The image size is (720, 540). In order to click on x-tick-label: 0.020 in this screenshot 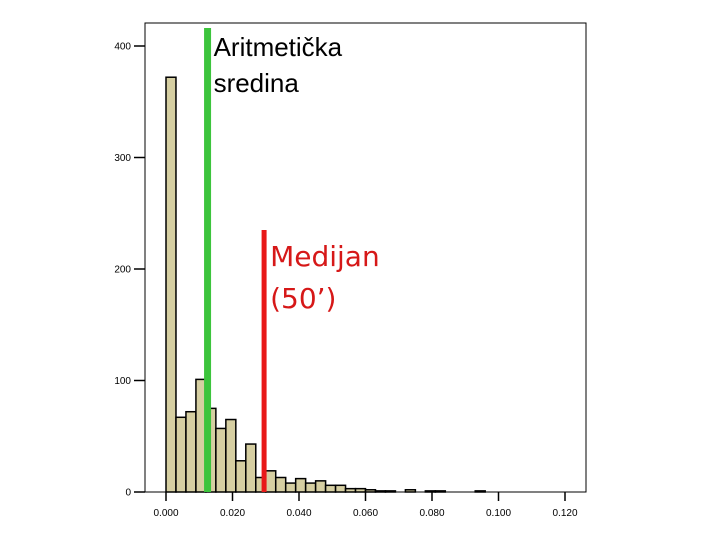, I will do `click(232, 513)`.